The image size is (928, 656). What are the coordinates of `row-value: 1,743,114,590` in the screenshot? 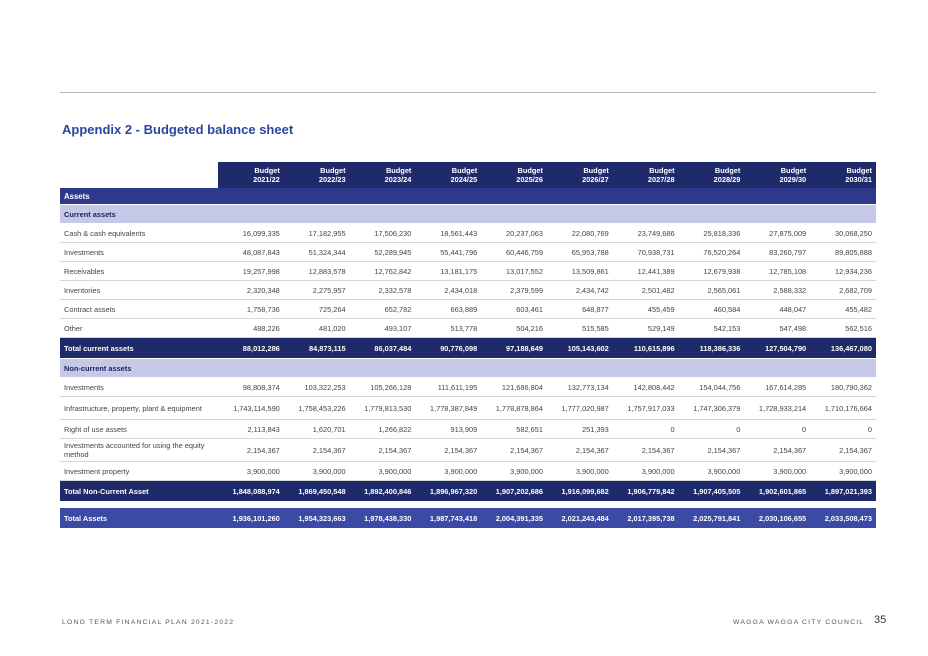 It's located at (251, 408).